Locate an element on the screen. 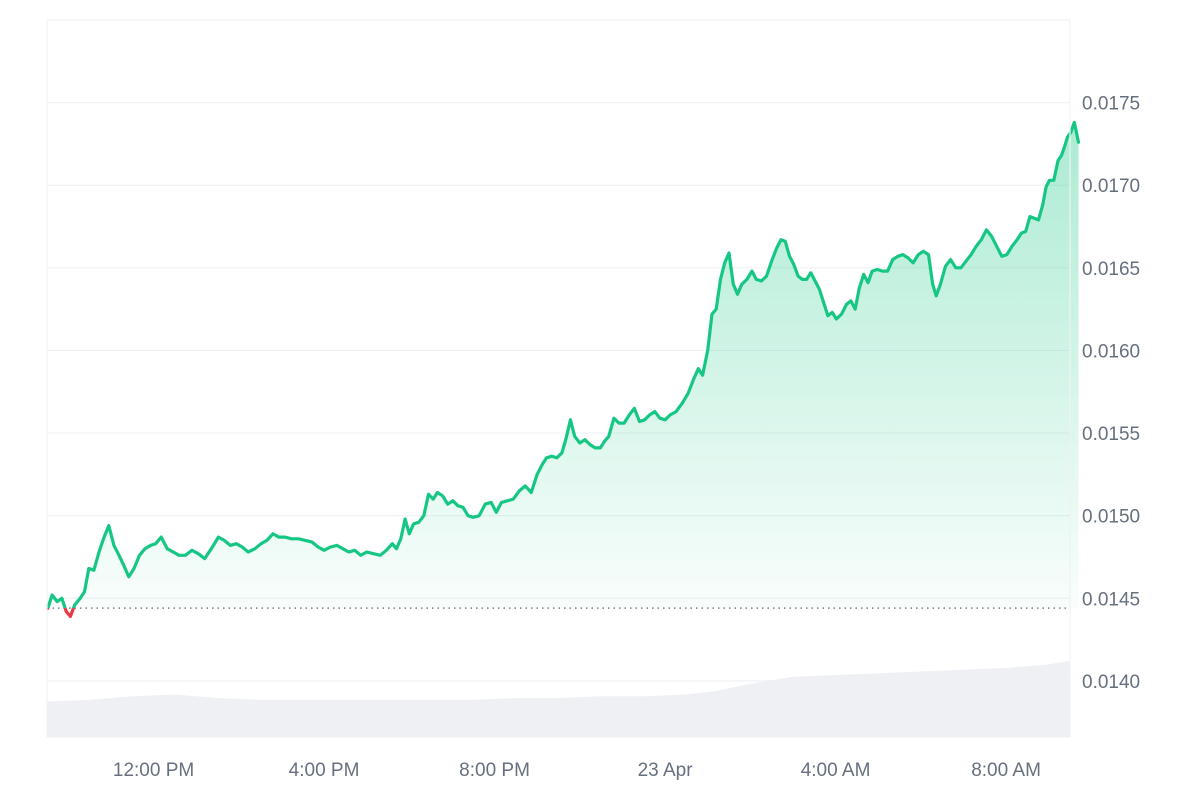 The width and height of the screenshot is (1200, 800). x-tick-label: 12:00 PM is located at coordinates (153, 770).